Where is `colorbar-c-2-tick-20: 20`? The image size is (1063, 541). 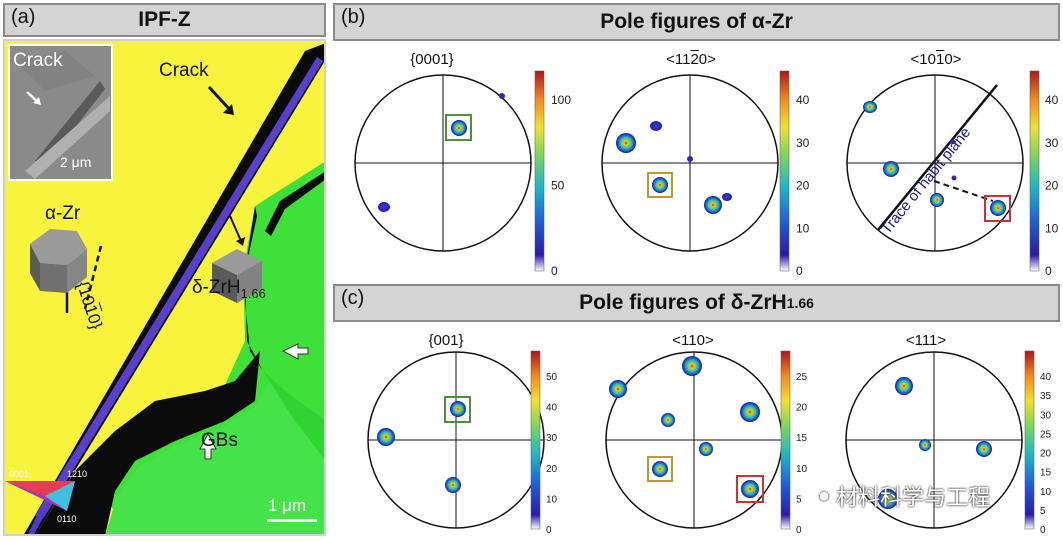
colorbar-c-2-tick-20: 20 is located at coordinates (1046, 454).